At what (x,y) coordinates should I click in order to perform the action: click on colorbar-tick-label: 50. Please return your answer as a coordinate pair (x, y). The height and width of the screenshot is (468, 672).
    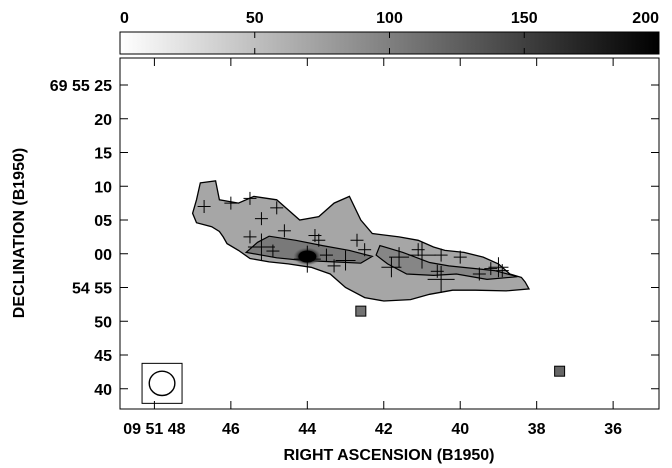
    Looking at the image, I should click on (255, 18).